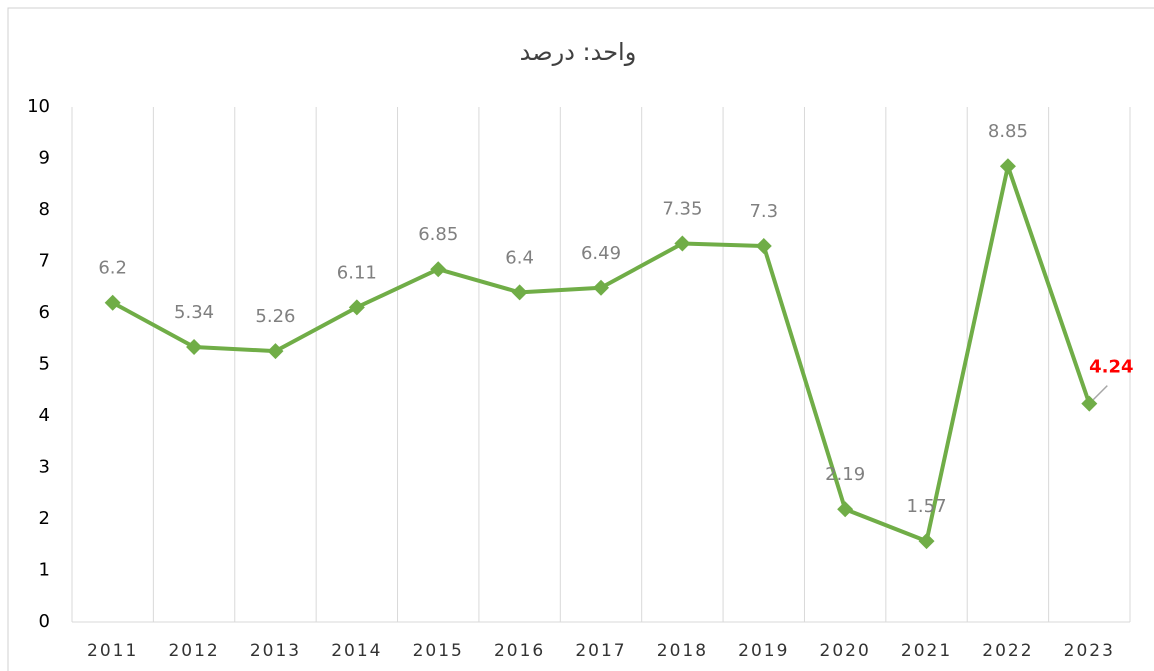 This screenshot has width=1154, height=671. I want to click on y-tick-label: 8, so click(44, 209).